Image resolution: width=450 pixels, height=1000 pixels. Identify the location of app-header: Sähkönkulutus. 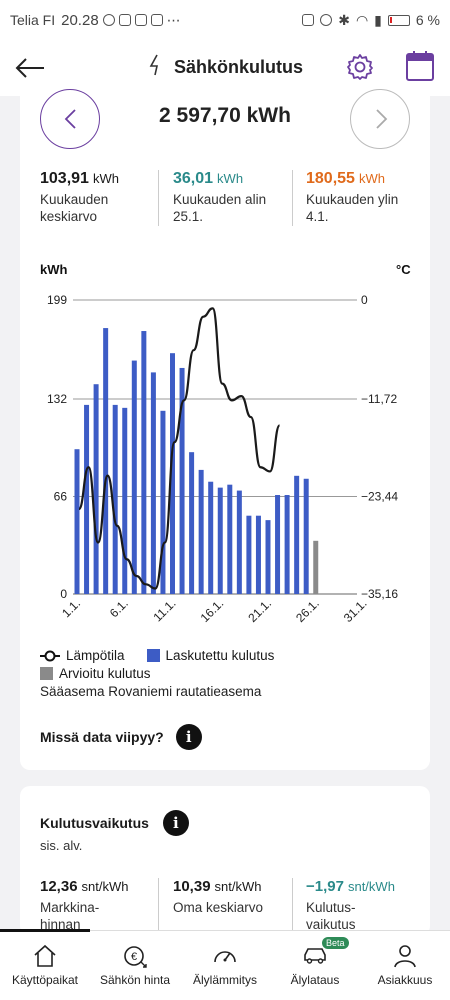
(225, 68).